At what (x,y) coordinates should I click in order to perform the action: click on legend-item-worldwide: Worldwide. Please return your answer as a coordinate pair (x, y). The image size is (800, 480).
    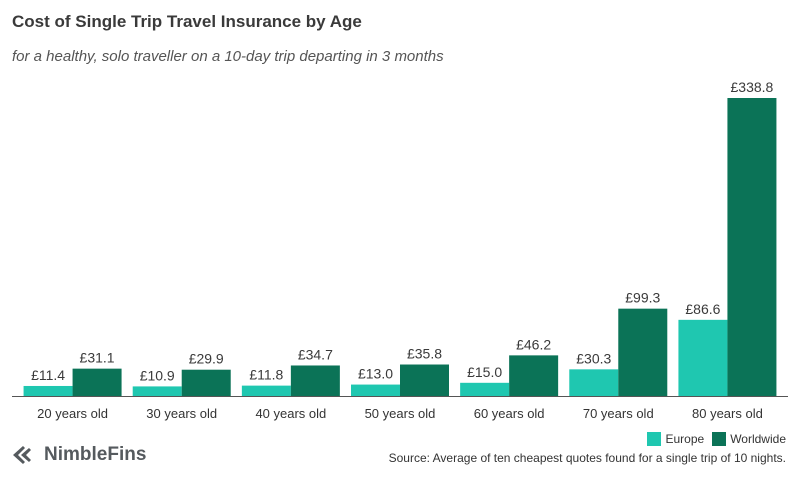
    Looking at the image, I should click on (749, 439).